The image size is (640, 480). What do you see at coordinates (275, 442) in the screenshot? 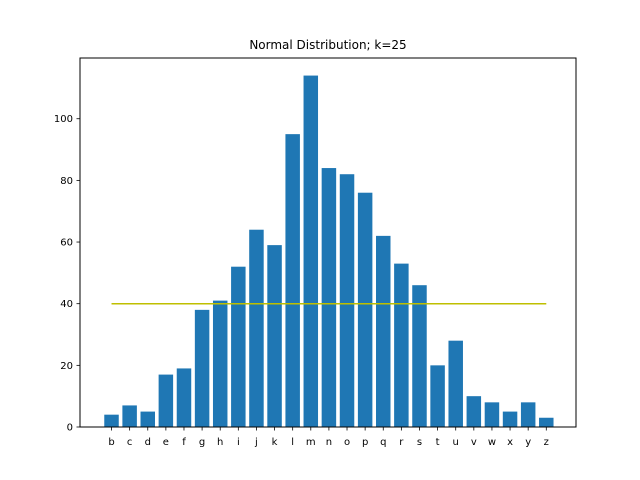
I see `x-tick-label-k: k` at bounding box center [275, 442].